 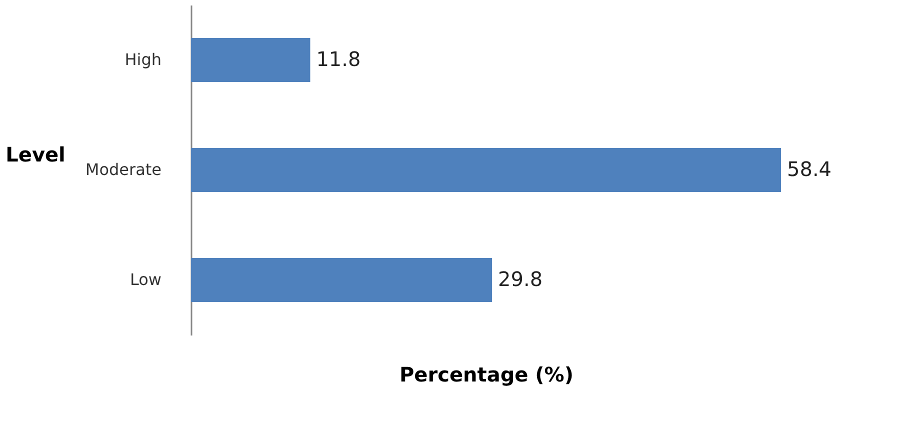 I want to click on data-label: 29.8, so click(x=520, y=279).